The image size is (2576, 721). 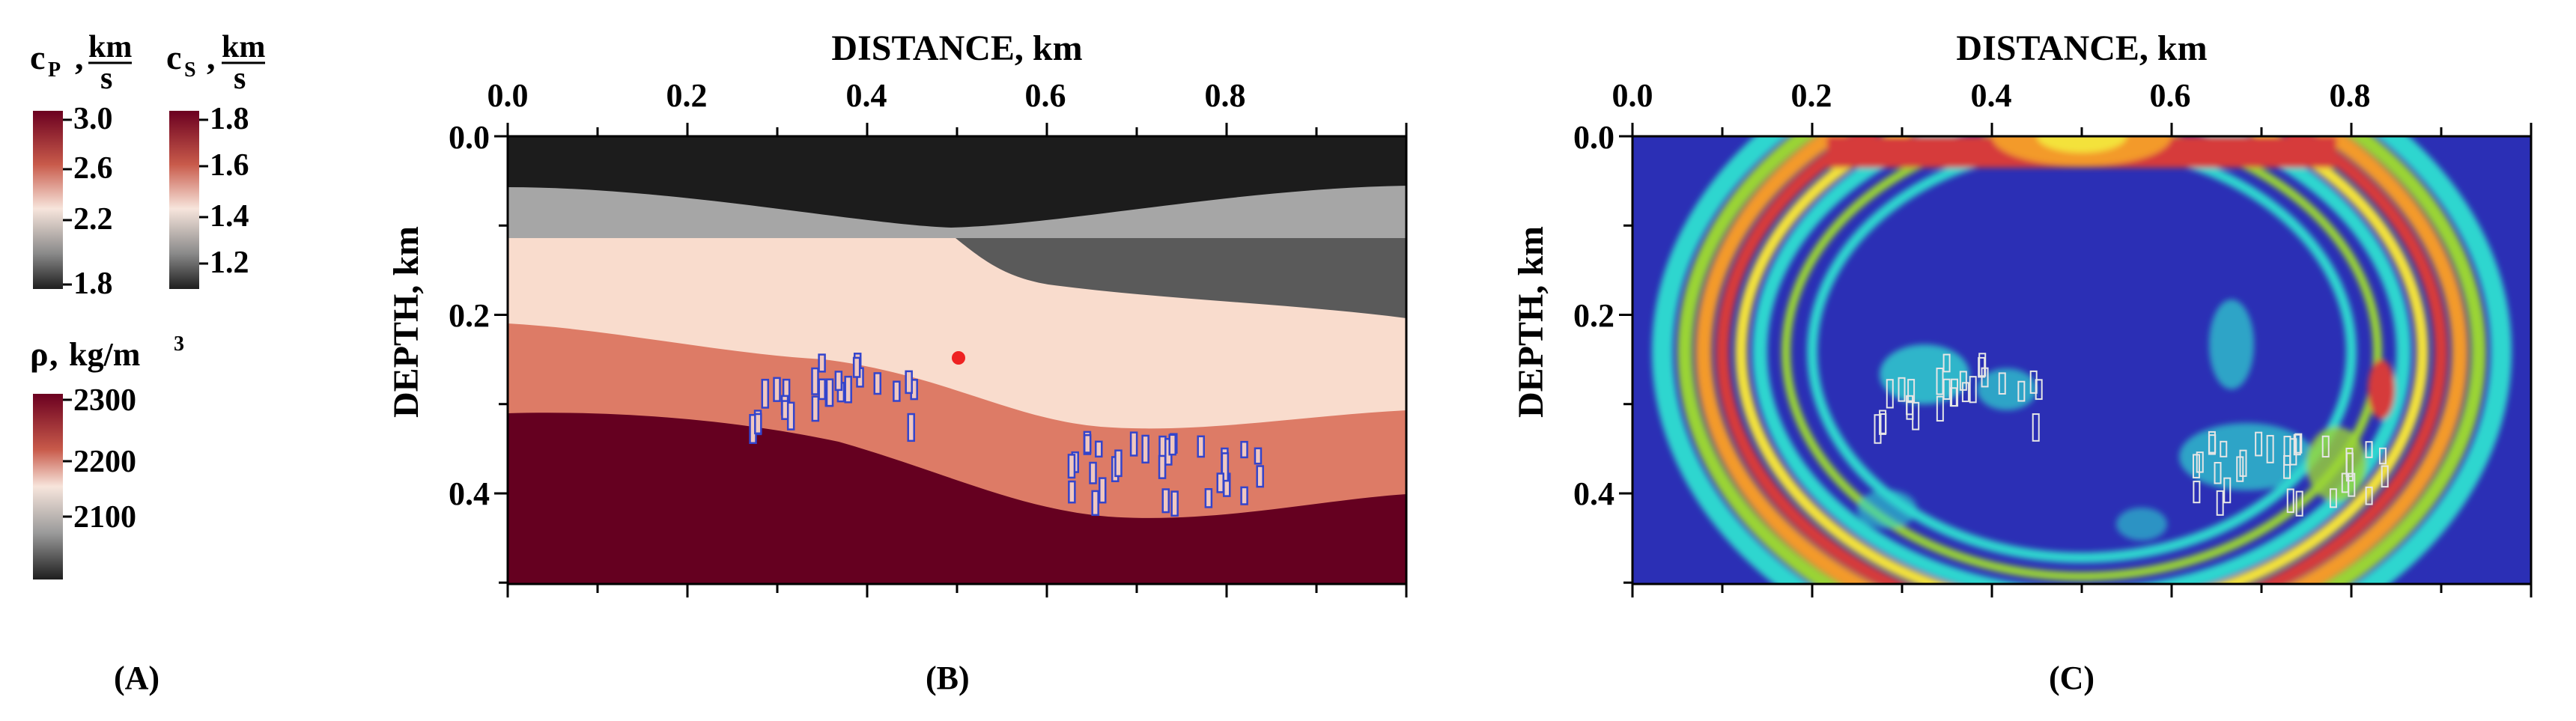 I want to click on colorbar-cp-title: c P , km s, so click(x=81, y=63).